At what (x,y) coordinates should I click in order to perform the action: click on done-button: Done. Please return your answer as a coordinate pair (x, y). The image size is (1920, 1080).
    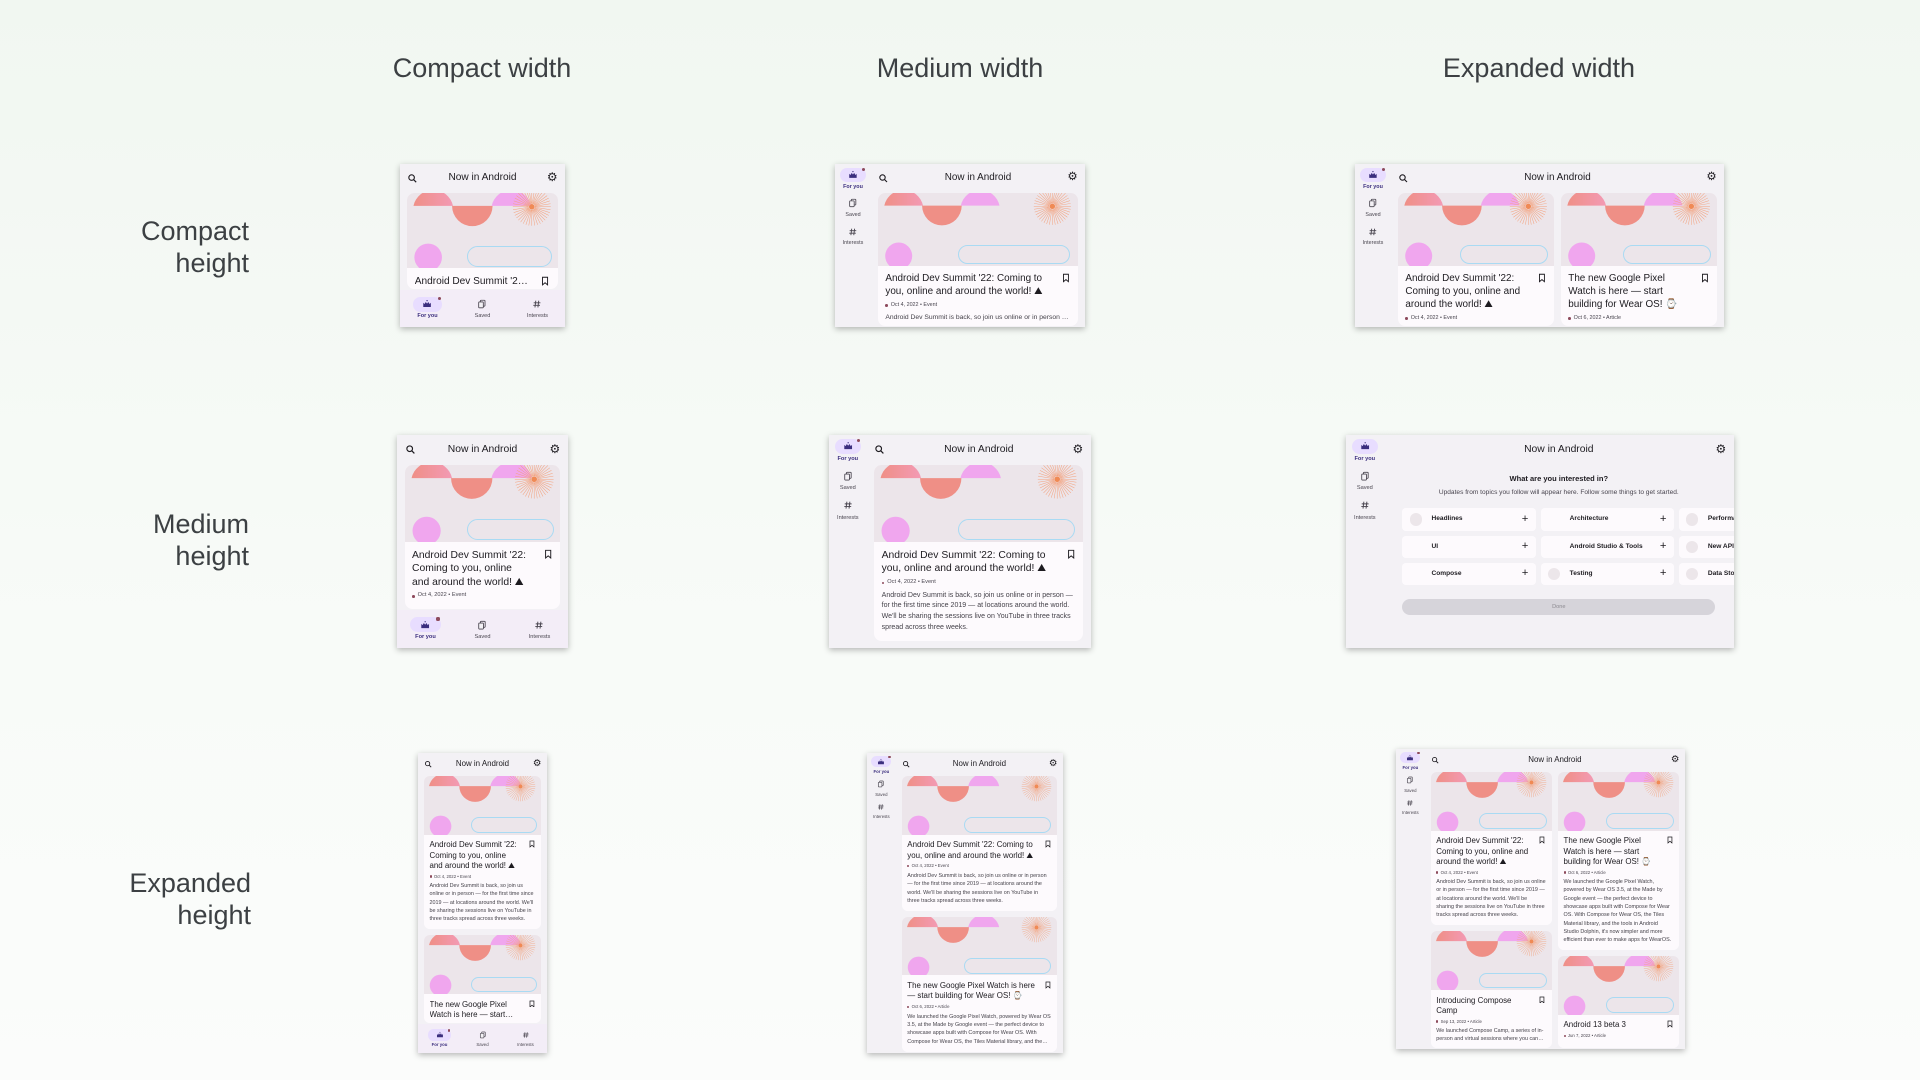
    Looking at the image, I should click on (1559, 607).